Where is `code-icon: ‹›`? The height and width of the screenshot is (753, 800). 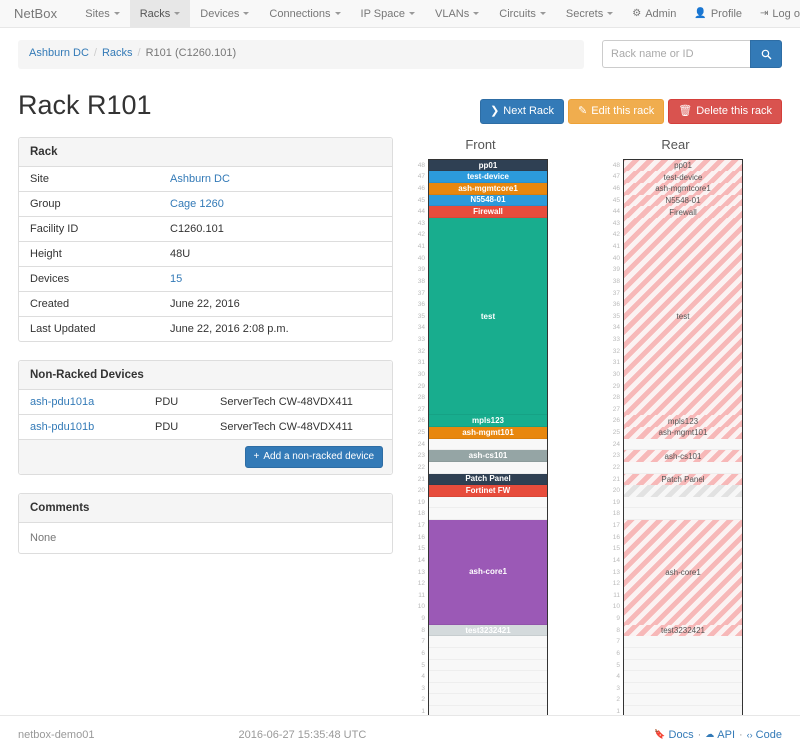 code-icon: ‹› is located at coordinates (749, 734).